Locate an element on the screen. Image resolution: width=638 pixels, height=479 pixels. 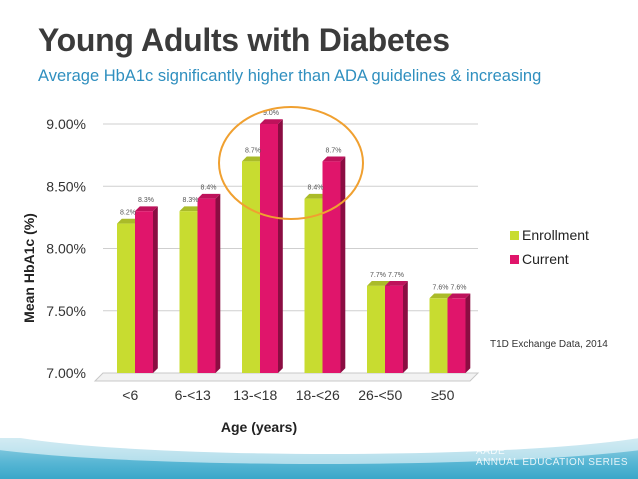
footer-band: AADE ANNUAL EDUCATION SERIES is located at coordinates (319, 458).